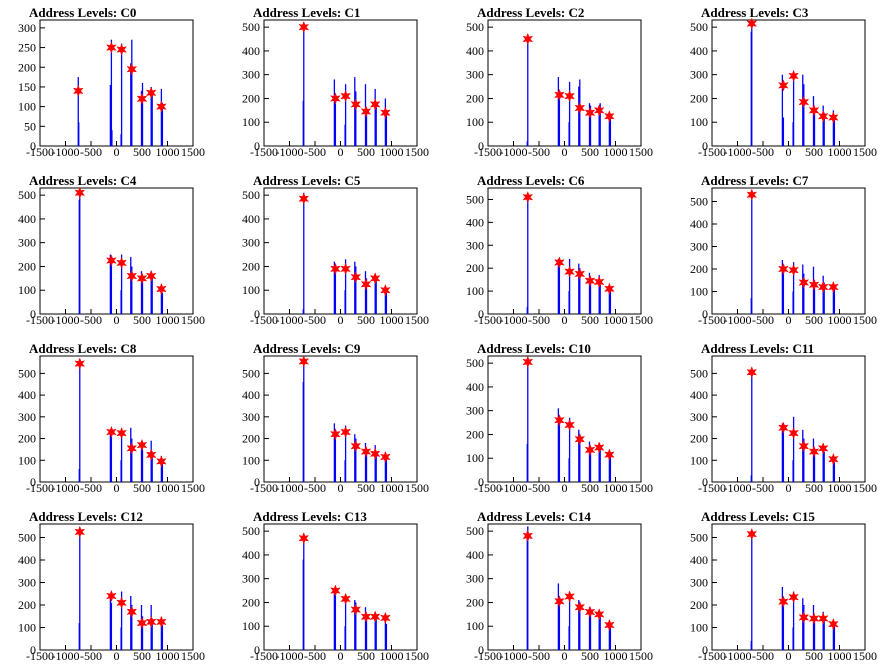  Describe the element at coordinates (531, 180) in the screenshot. I see `chart-title: Address Levels: C6` at that location.